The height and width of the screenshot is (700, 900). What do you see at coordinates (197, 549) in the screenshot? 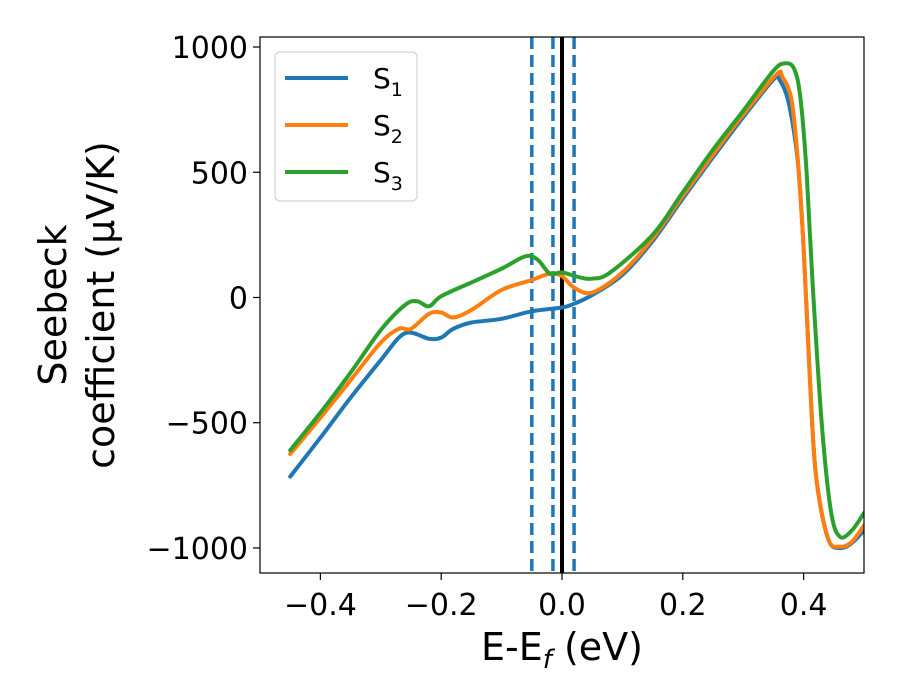
I see `y-tick-label: −1000` at bounding box center [197, 549].